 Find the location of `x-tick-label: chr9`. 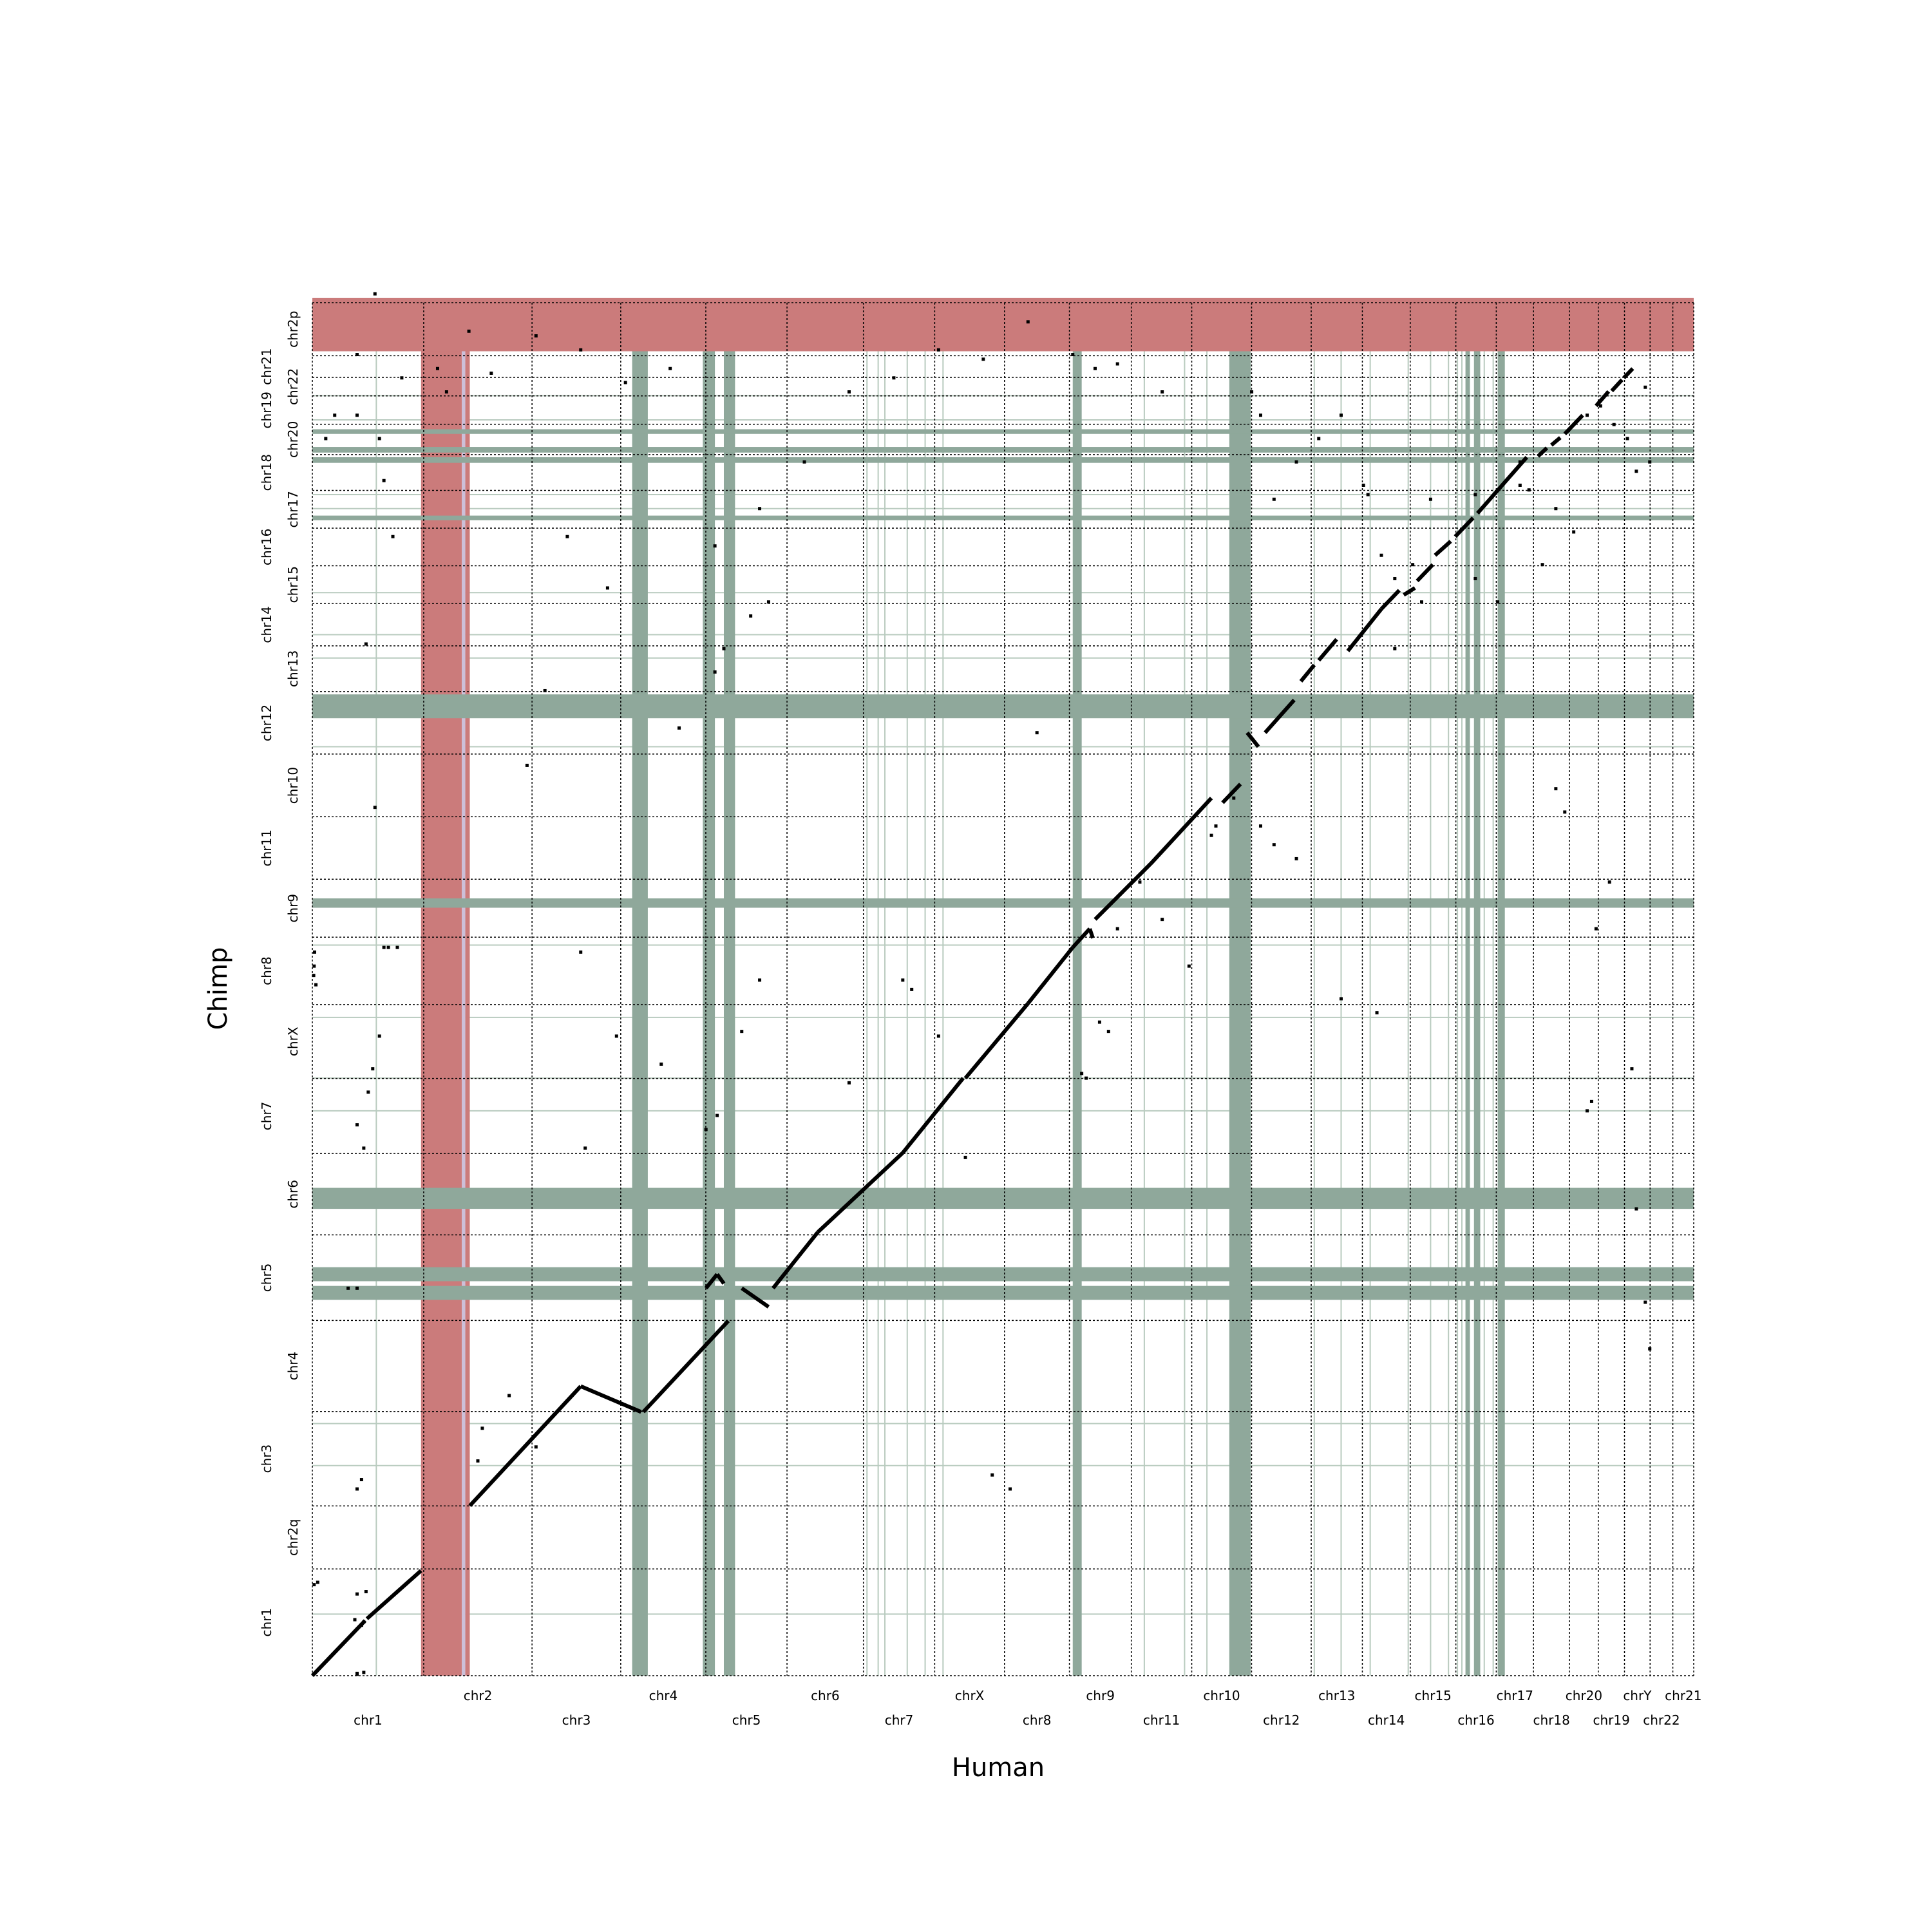

x-tick-label: chr9 is located at coordinates (1100, 1696).